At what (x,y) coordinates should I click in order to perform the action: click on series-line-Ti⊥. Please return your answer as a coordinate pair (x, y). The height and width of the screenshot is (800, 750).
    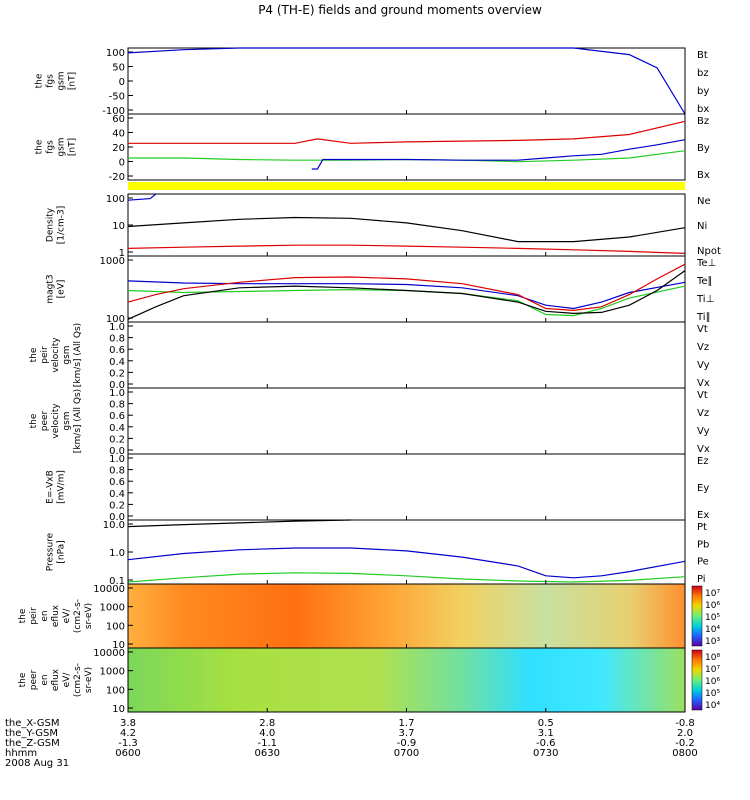
    Looking at the image, I should click on (406, 295).